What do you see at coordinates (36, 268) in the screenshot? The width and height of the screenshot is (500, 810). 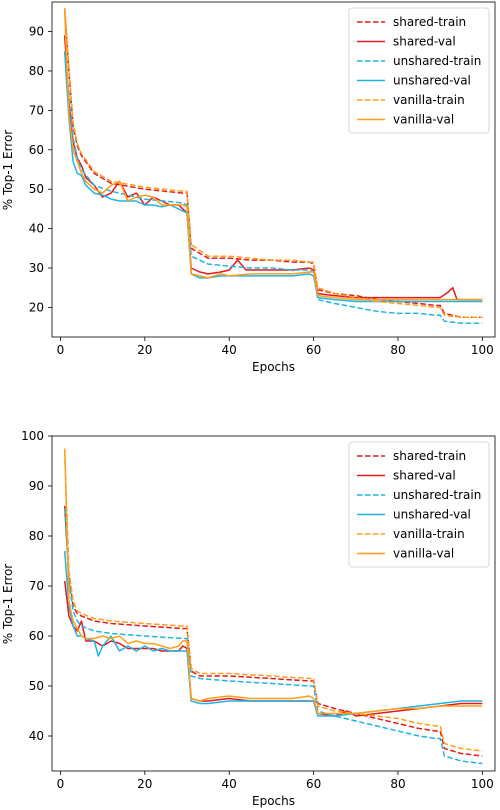 I see `y-tick-label: 30` at bounding box center [36, 268].